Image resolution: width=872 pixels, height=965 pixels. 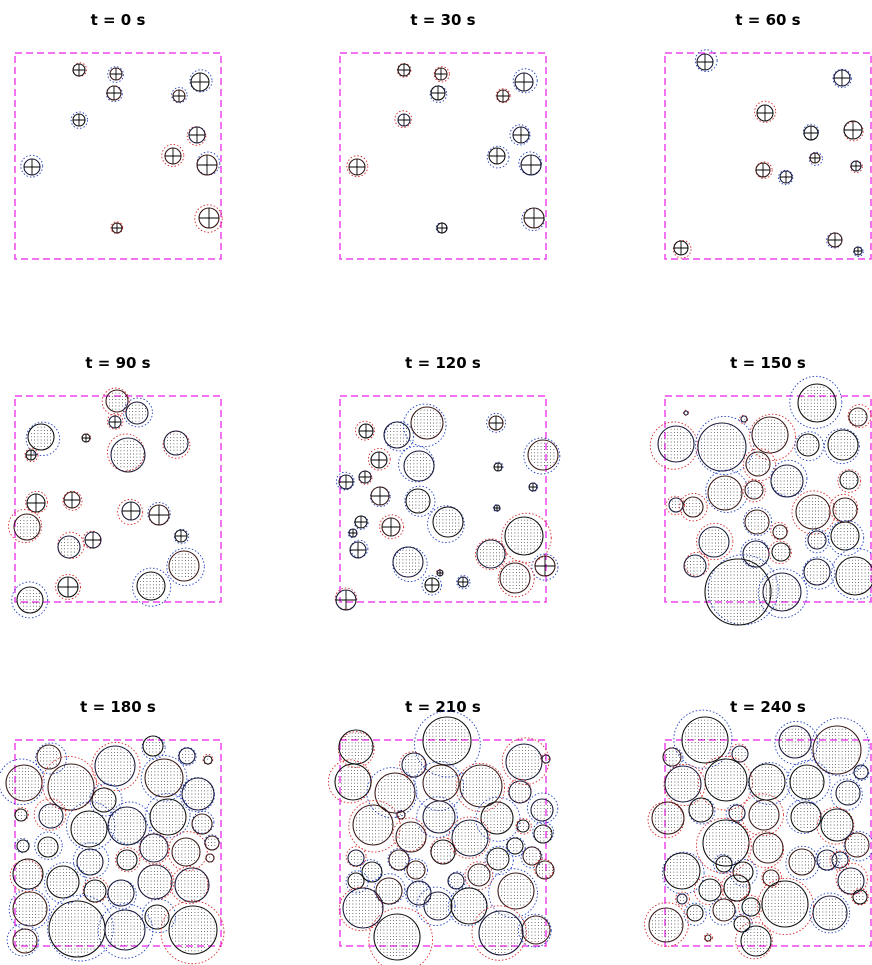 I want to click on domain-boundary, so click(x=118, y=156).